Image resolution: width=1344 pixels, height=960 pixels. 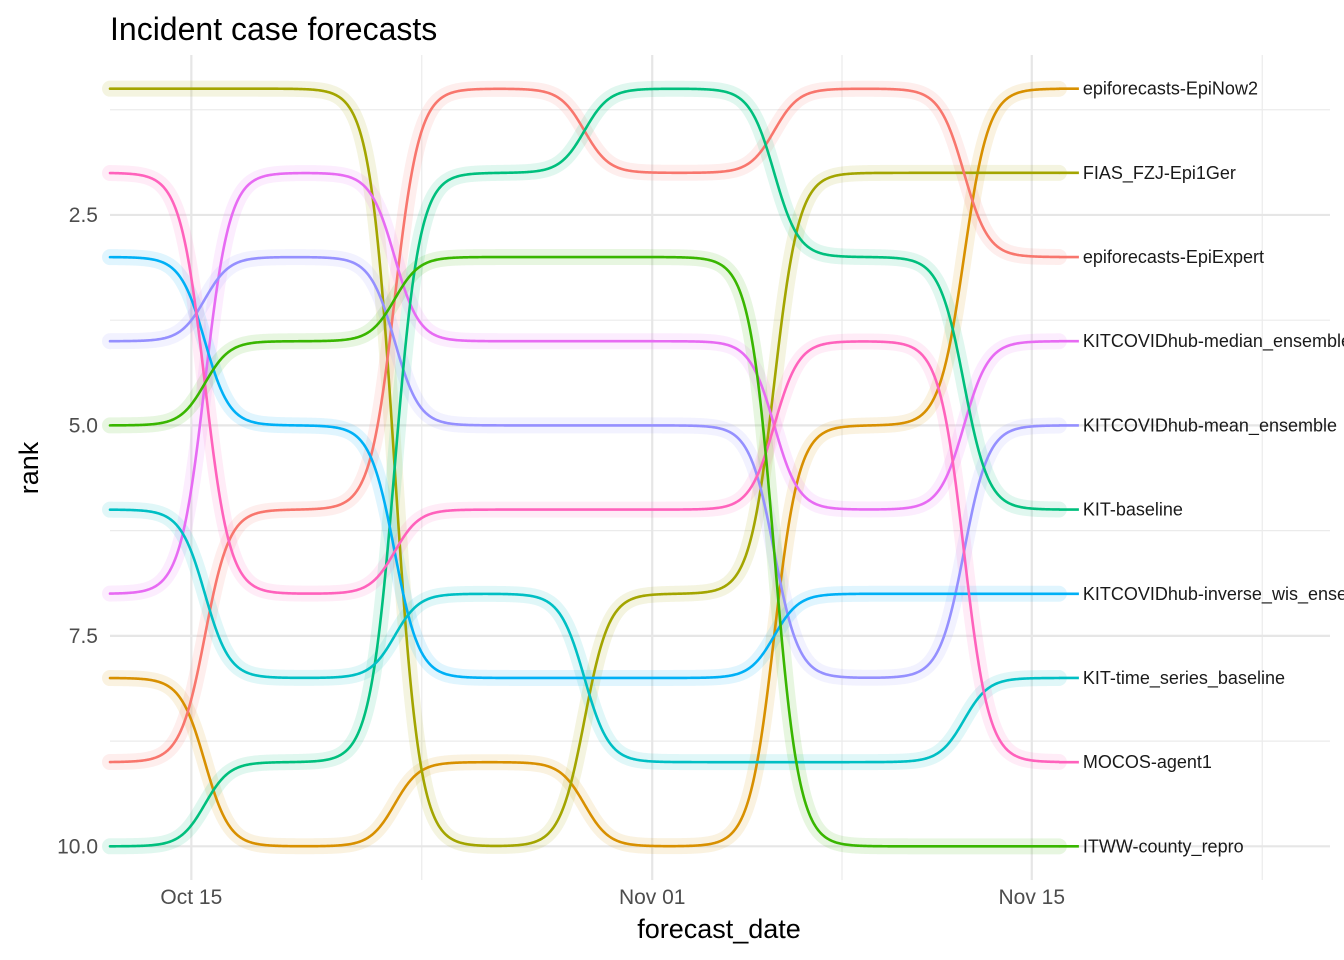 What do you see at coordinates (1184, 678) in the screenshot?
I see `series-end-label: KIT-time_series_baseline` at bounding box center [1184, 678].